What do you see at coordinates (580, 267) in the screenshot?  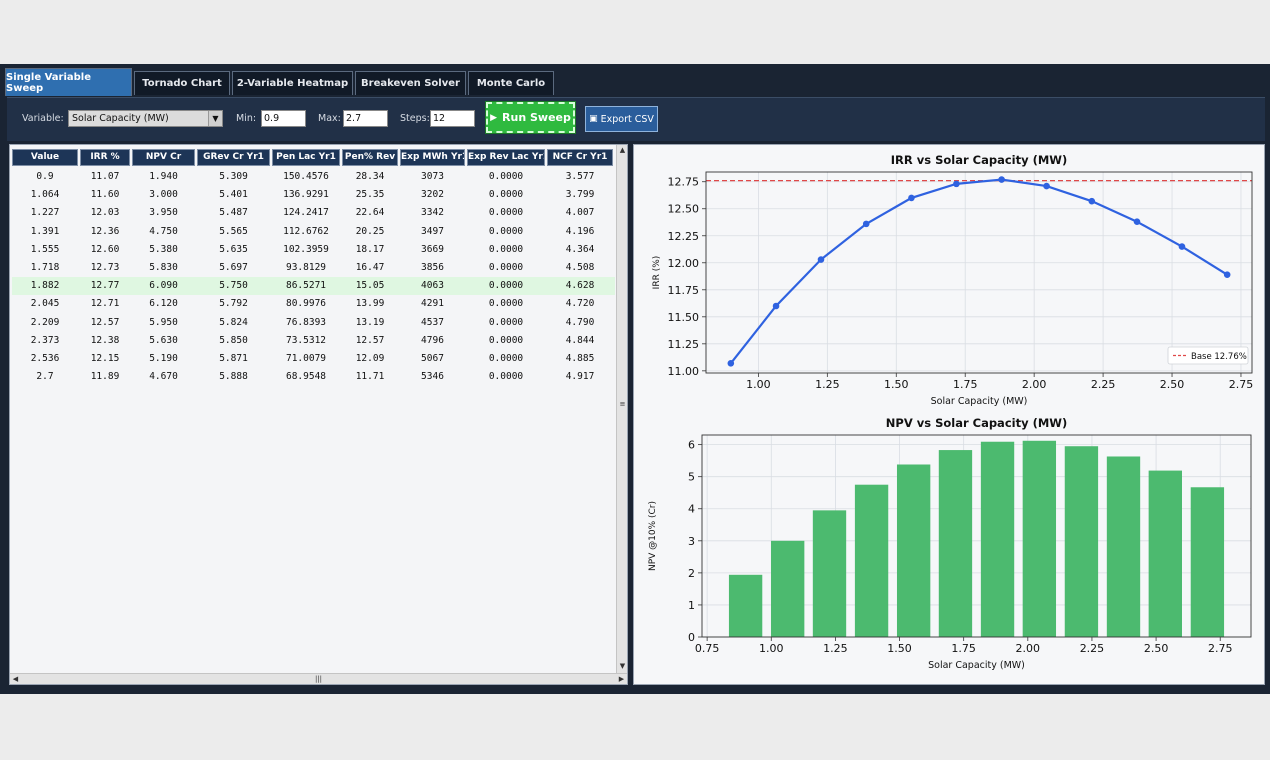 I see `table-cell-ncf: 4.508` at bounding box center [580, 267].